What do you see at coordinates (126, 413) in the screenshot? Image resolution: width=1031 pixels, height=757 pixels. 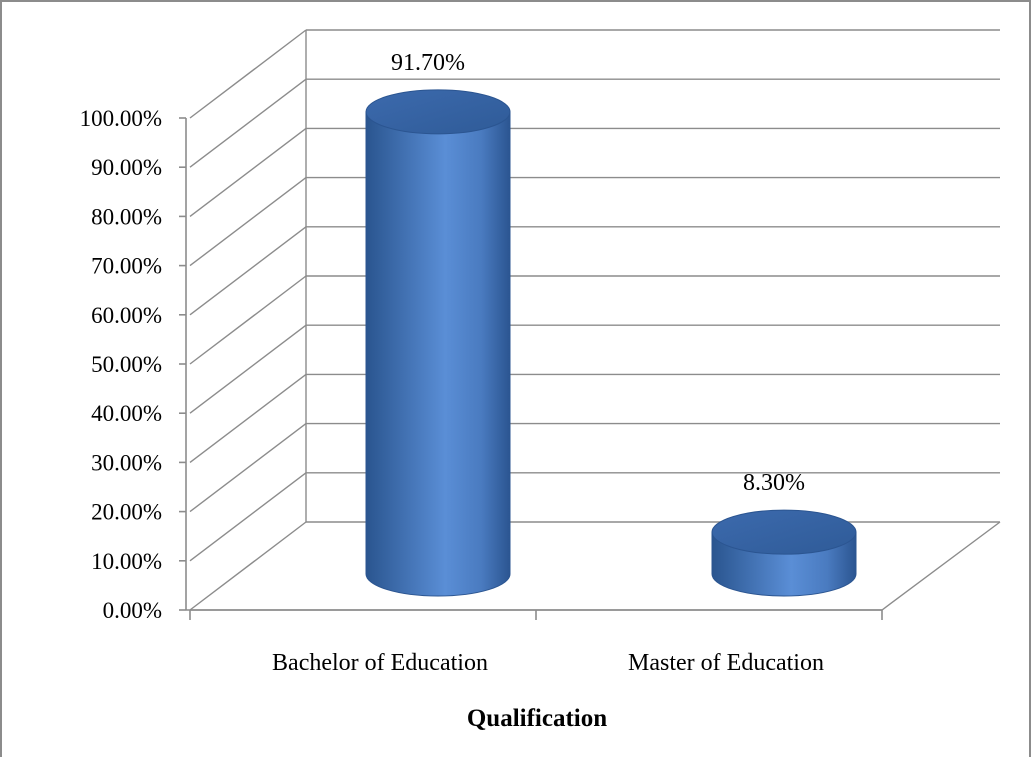 I see `y-tick-label: 40.00%` at bounding box center [126, 413].